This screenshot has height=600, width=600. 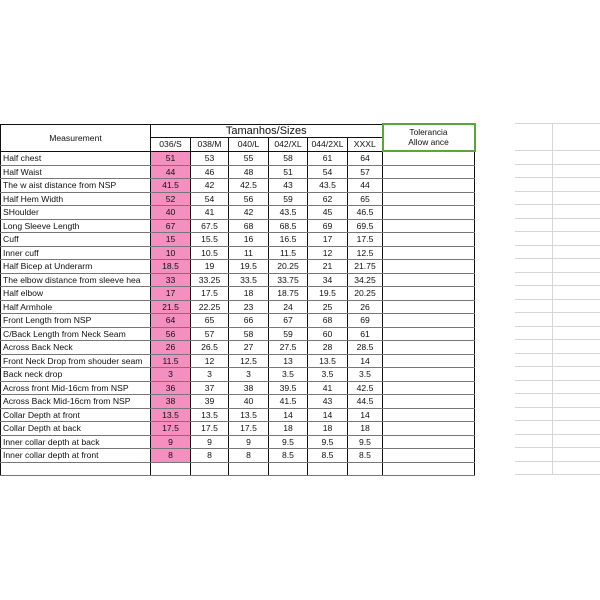 What do you see at coordinates (327, 333) in the screenshot?
I see `size-value: 60` at bounding box center [327, 333].